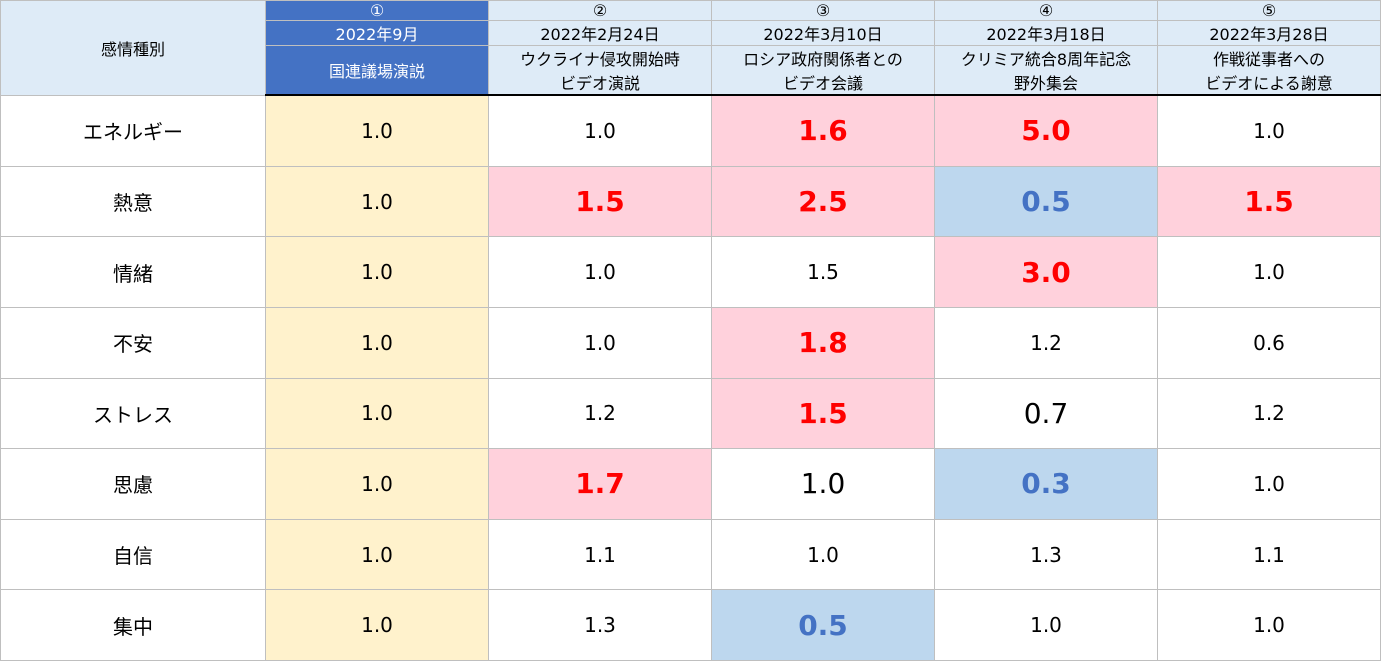 Image resolution: width=1382 pixels, height=662 pixels. Describe the element at coordinates (133, 625) in the screenshot. I see `emotion-label: 集中` at that location.